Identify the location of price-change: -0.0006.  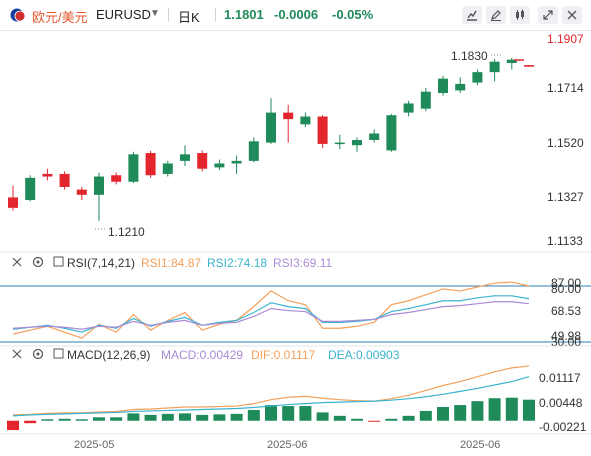
(296, 14).